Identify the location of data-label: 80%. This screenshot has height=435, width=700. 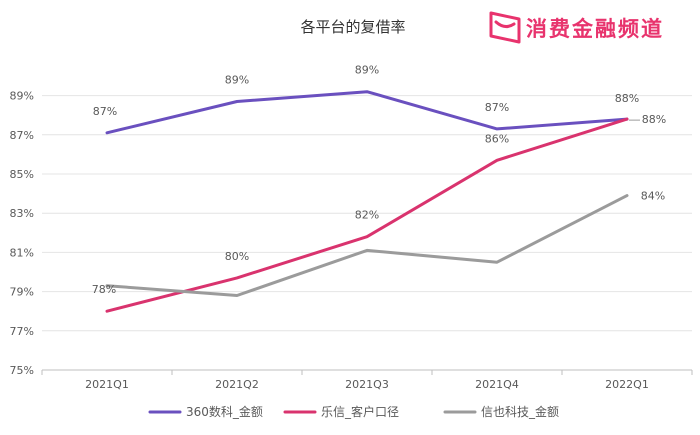
(237, 256).